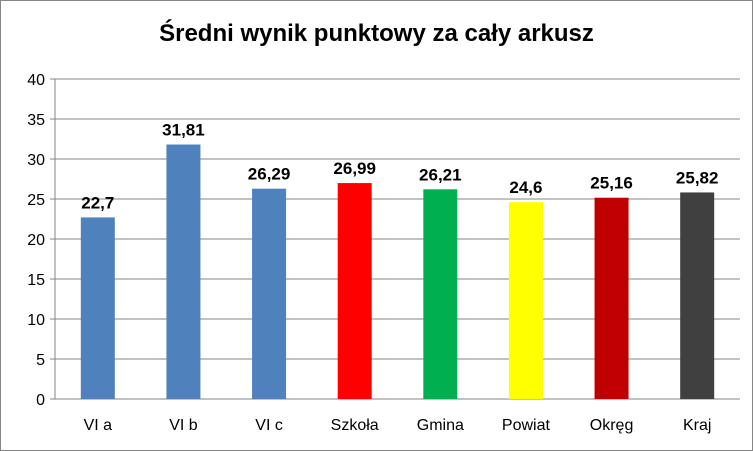 This screenshot has width=753, height=451. Describe the element at coordinates (697, 177) in the screenshot. I see `data-label: 25,82` at that location.